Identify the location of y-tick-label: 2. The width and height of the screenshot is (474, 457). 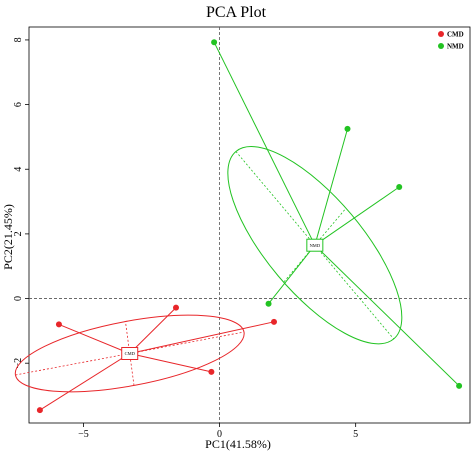
(18, 233).